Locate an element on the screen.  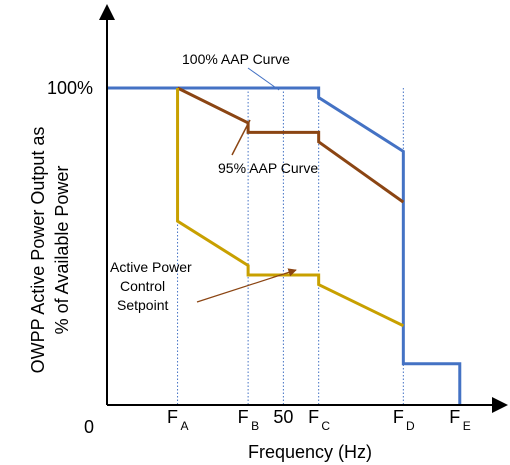
x-tick-fe: F is located at coordinates (454, 417).